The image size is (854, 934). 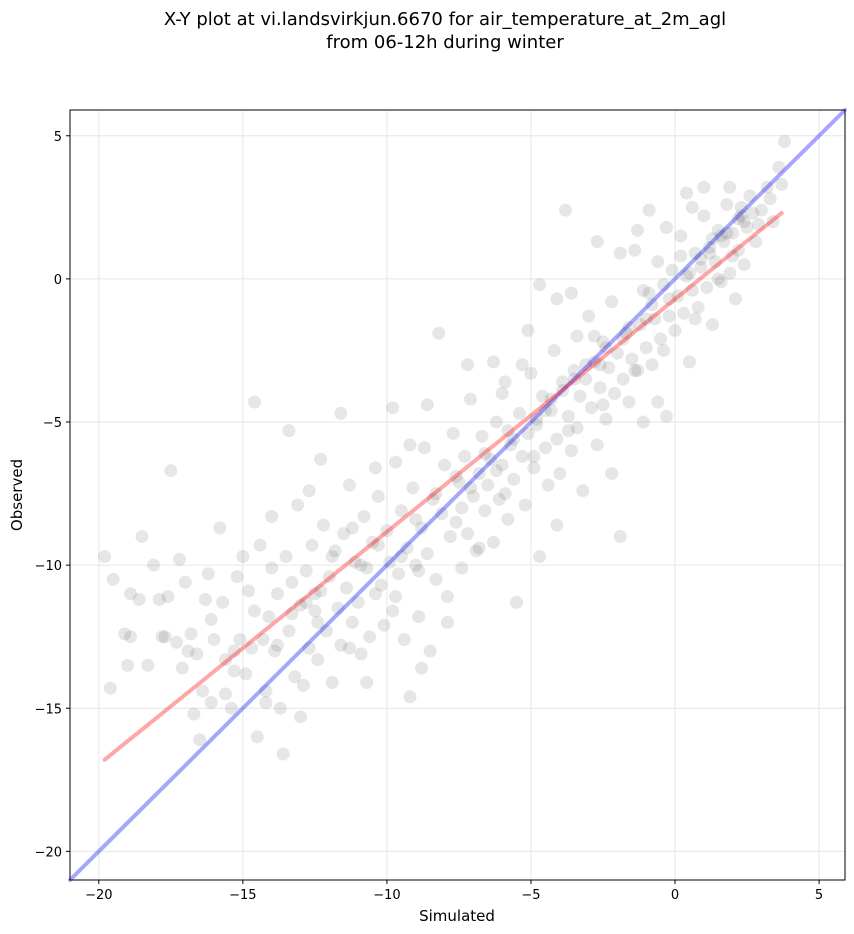 What do you see at coordinates (58, 280) in the screenshot?
I see `y-tick-label: 0` at bounding box center [58, 280].